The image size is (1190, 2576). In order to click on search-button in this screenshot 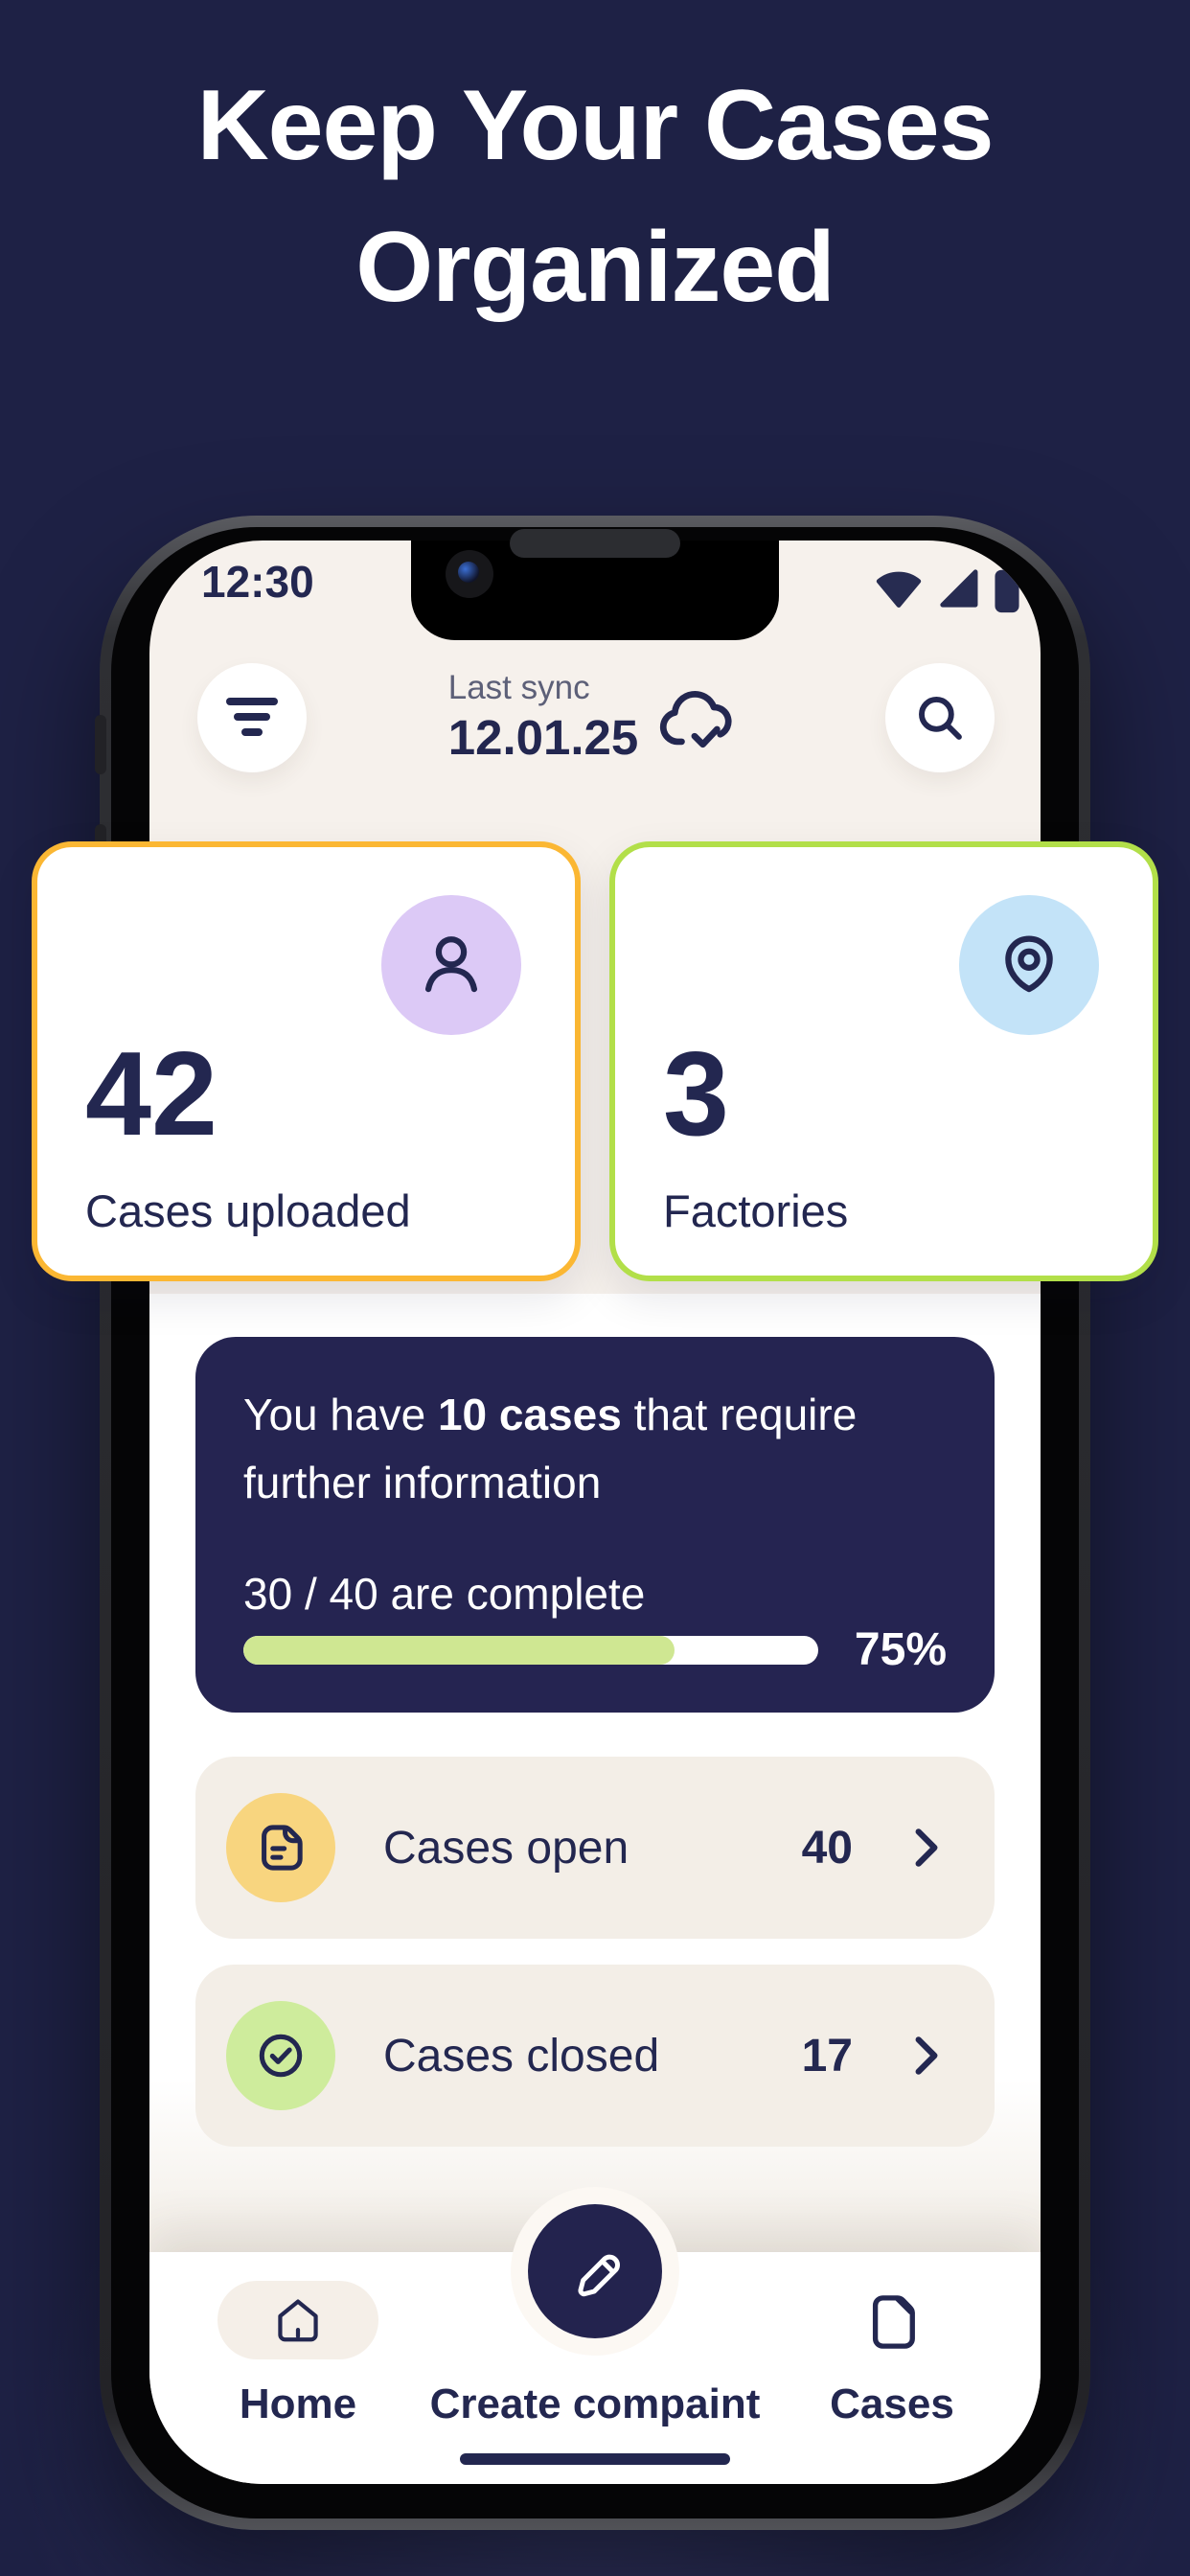, I will do `click(940, 717)`.